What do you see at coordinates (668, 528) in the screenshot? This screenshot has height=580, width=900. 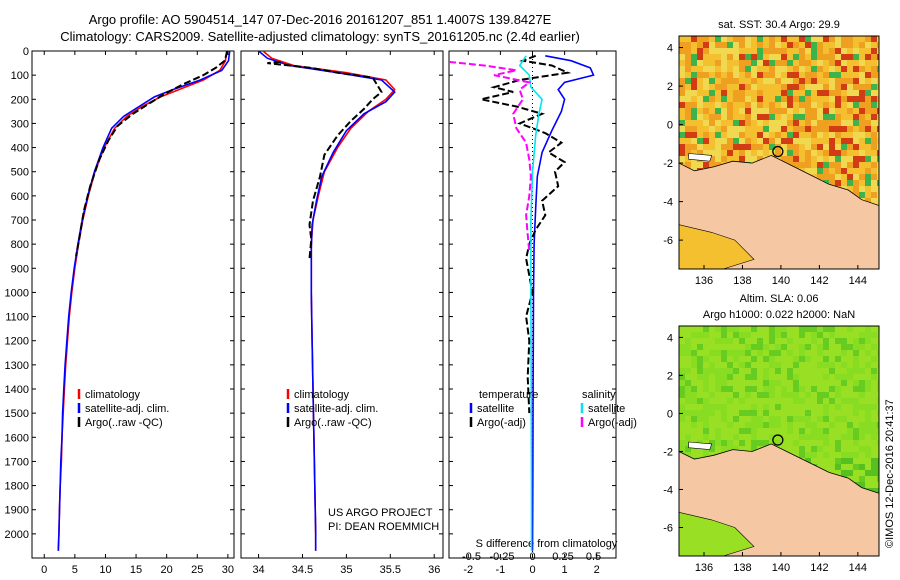 I see `sla-map-y-tick-label: -6` at bounding box center [668, 528].